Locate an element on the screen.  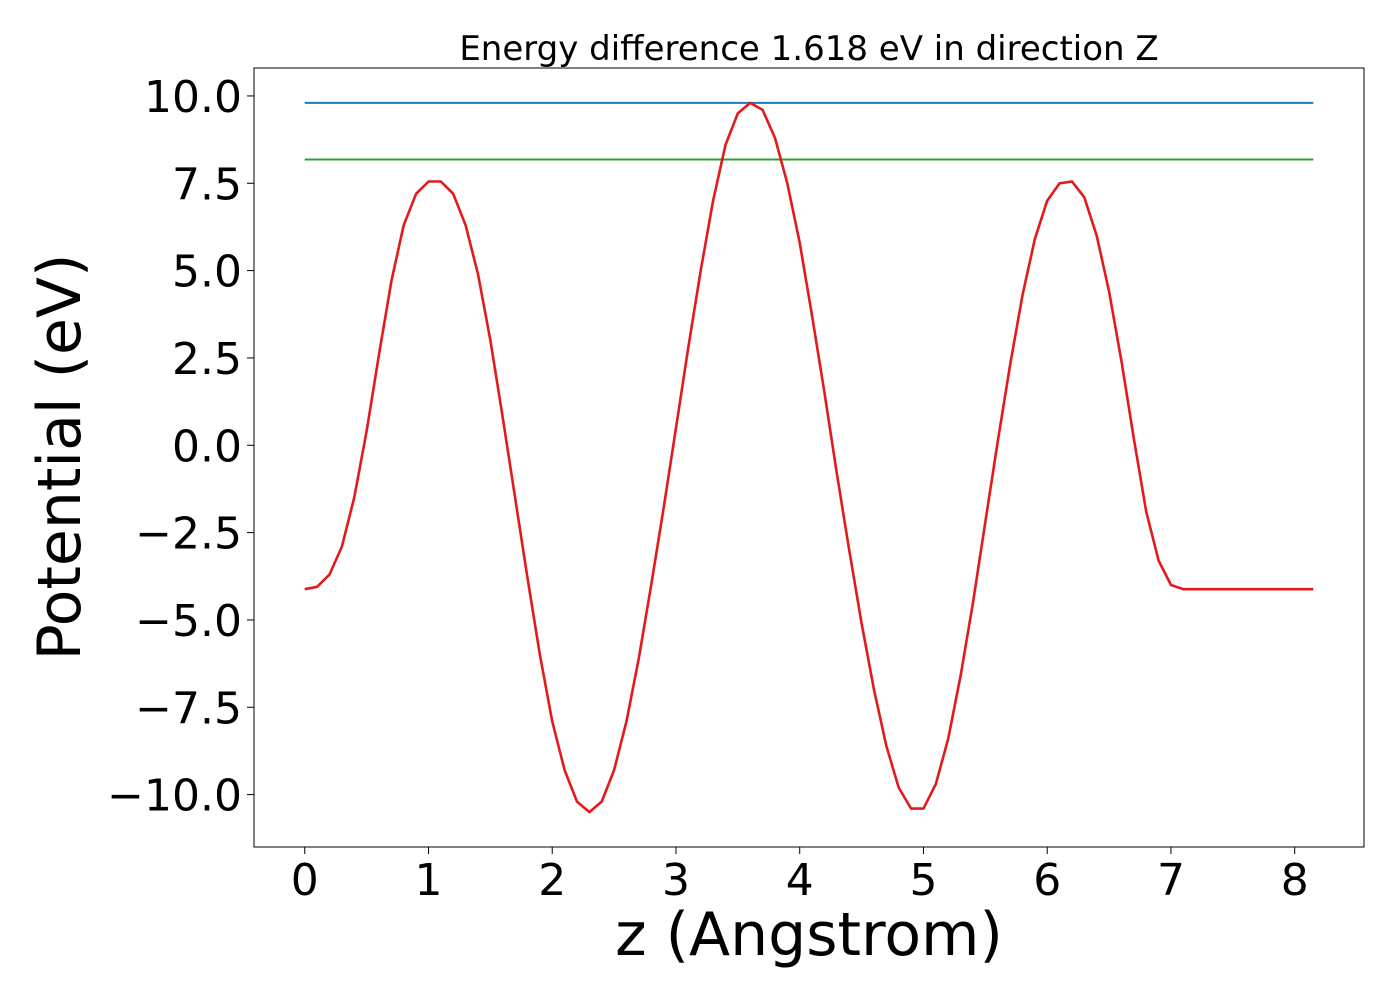
y-tick-label: 5.0 is located at coordinates (207, 272).